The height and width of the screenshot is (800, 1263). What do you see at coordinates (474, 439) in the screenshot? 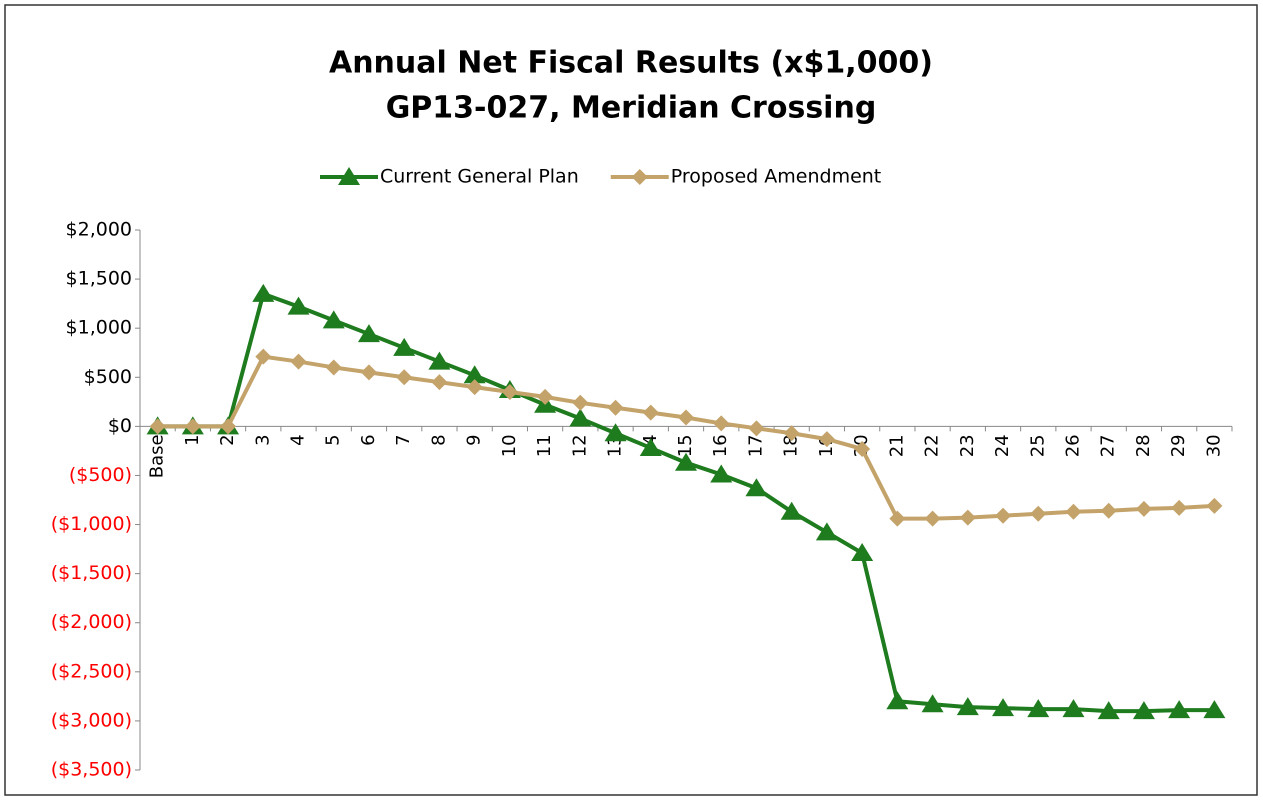
I see `x-tick-label: 9` at bounding box center [474, 439].